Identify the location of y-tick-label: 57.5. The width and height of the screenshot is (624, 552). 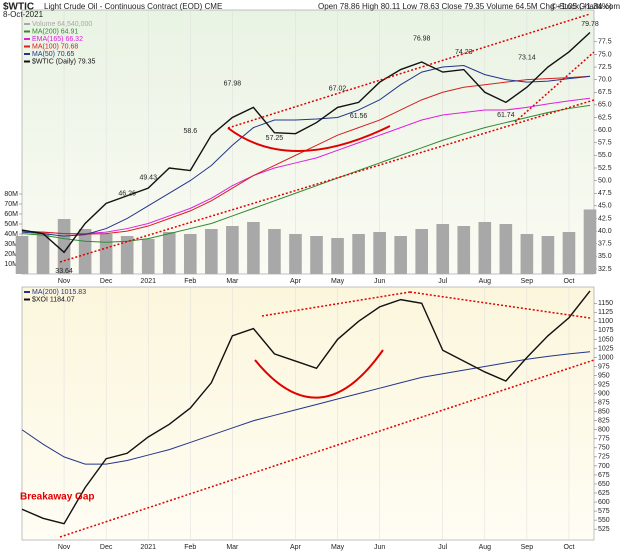
(605, 143).